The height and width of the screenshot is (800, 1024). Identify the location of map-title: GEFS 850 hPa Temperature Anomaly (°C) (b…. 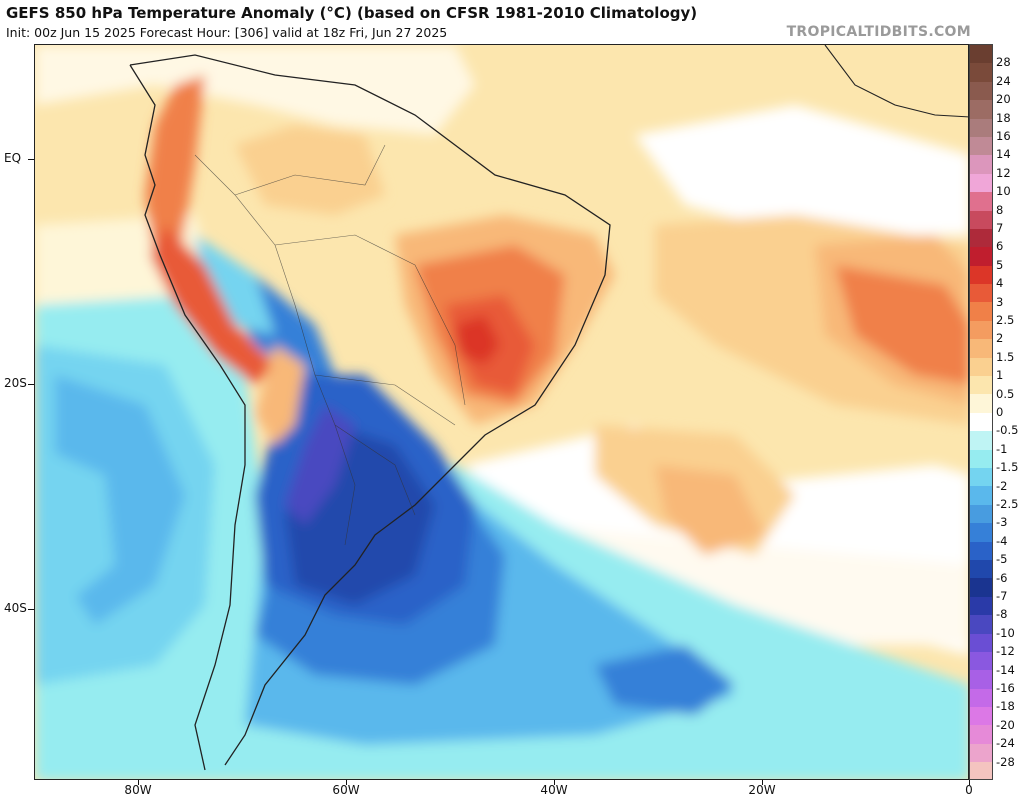
(352, 13).